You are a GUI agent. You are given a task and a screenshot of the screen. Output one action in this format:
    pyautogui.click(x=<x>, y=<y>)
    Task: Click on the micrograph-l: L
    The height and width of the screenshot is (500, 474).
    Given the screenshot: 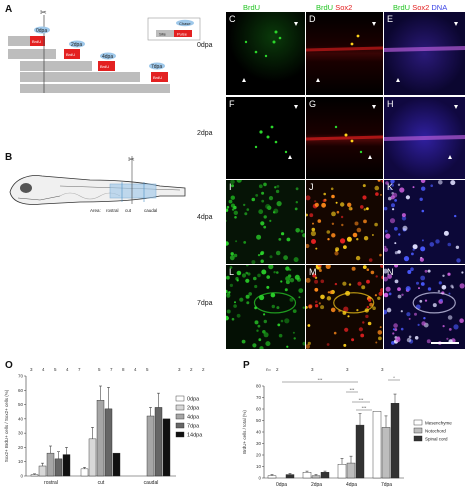 What is the action you would take?
    pyautogui.click(x=265, y=307)
    